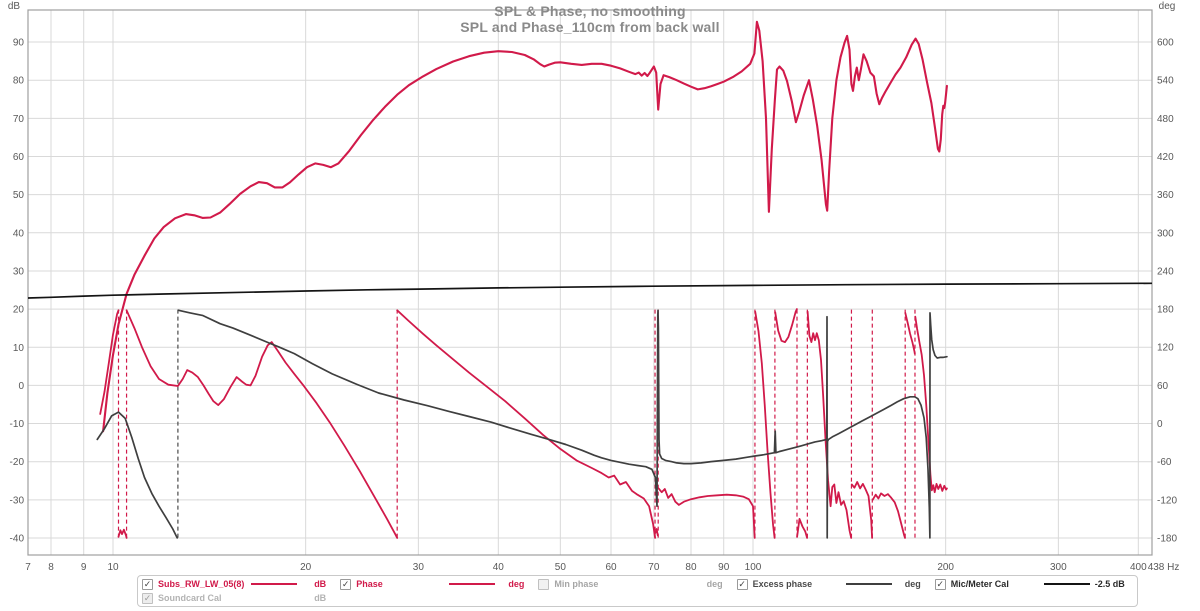  What do you see at coordinates (561, 567) in the screenshot?
I see `x-tick-label: 50` at bounding box center [561, 567].